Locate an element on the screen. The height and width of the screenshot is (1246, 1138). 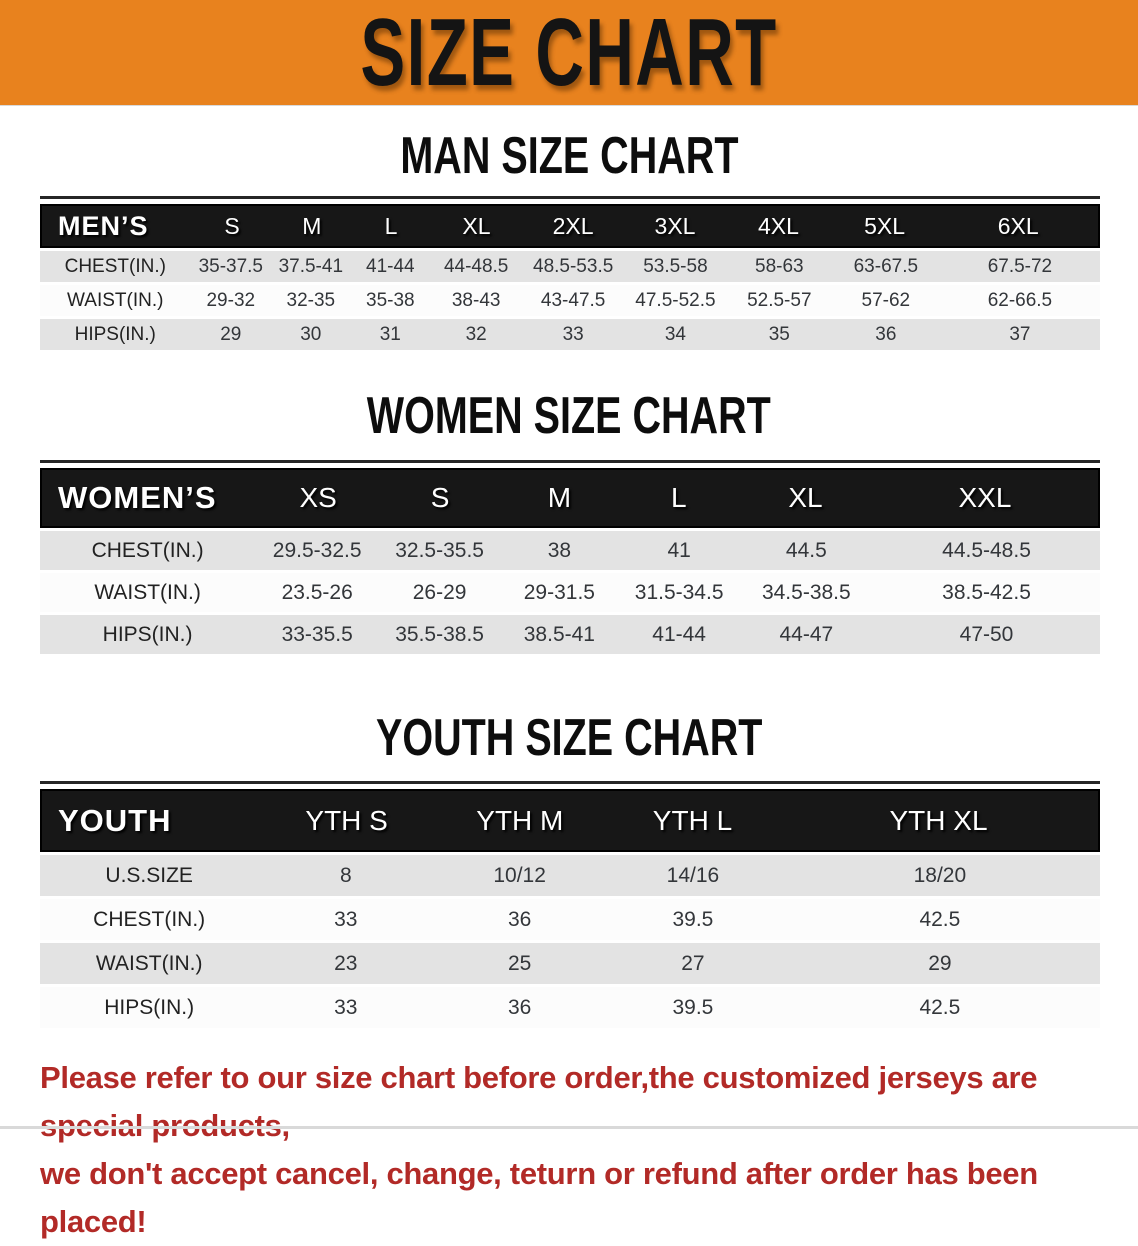
size-value: 41 is located at coordinates (679, 550).